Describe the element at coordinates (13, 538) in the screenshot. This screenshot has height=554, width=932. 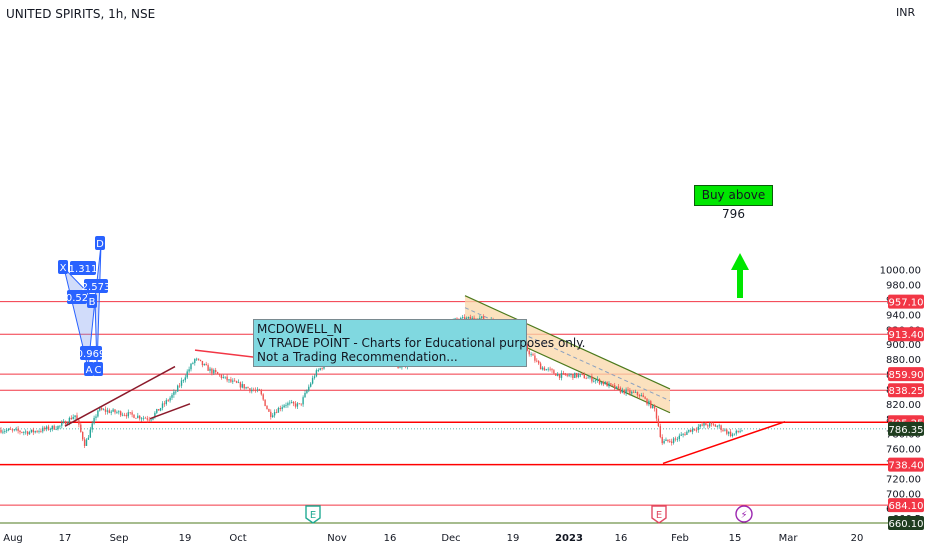
I see `x-tick-0: Aug` at that location.